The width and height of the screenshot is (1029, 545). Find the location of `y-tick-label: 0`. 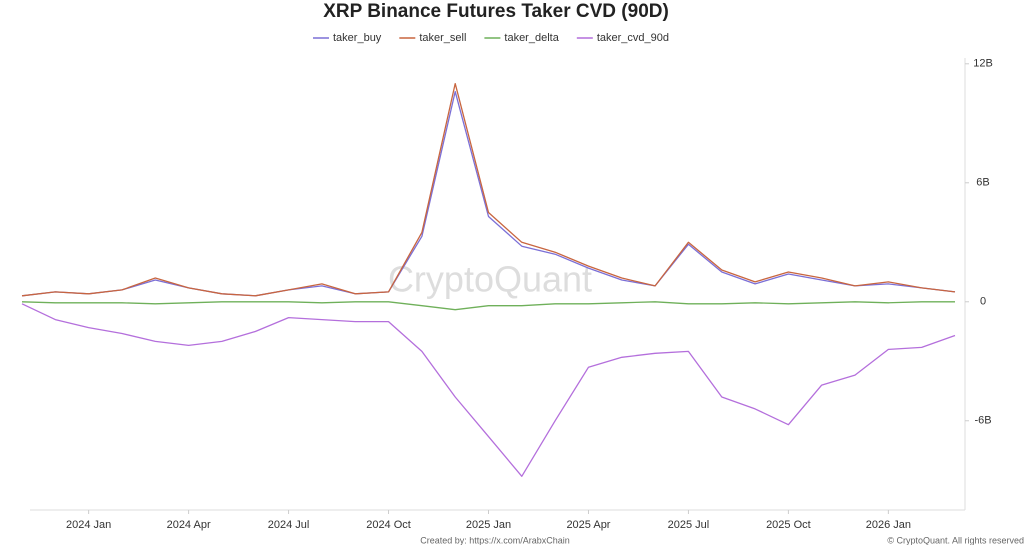

y-tick-label: 0 is located at coordinates (983, 302).